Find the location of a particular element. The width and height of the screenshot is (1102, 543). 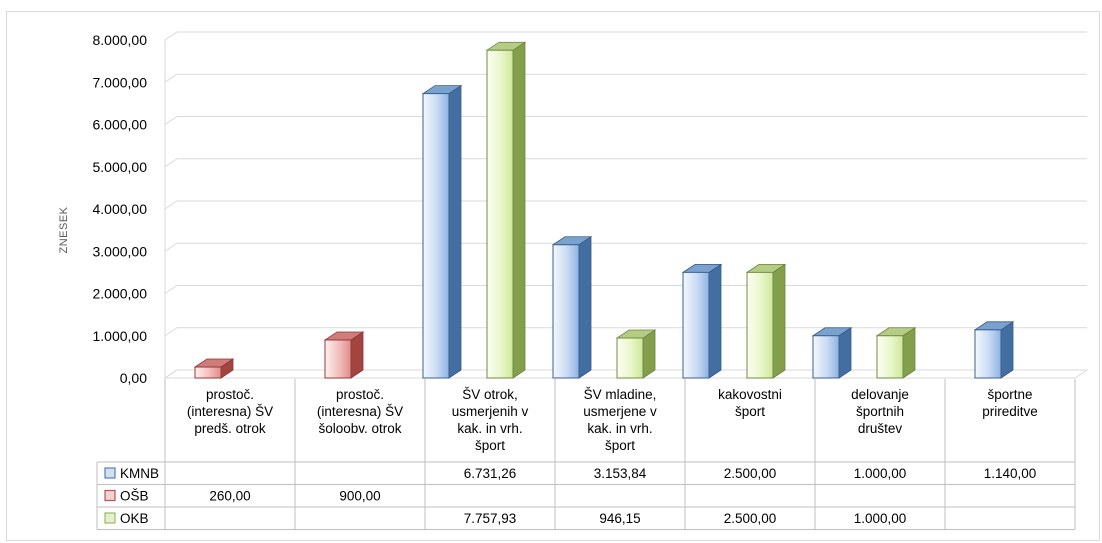

table-cell-value: 1.140,00 is located at coordinates (1010, 473).